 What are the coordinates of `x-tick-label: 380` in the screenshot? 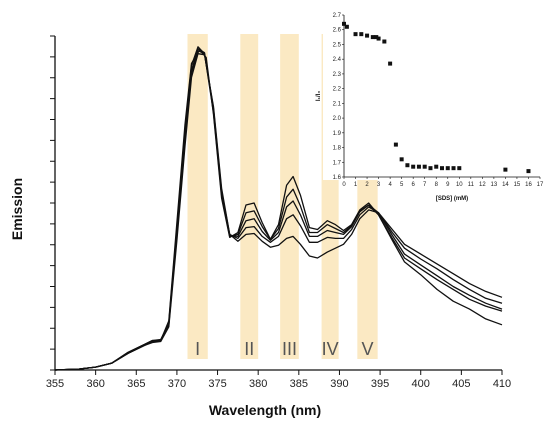 It's located at (258, 384).